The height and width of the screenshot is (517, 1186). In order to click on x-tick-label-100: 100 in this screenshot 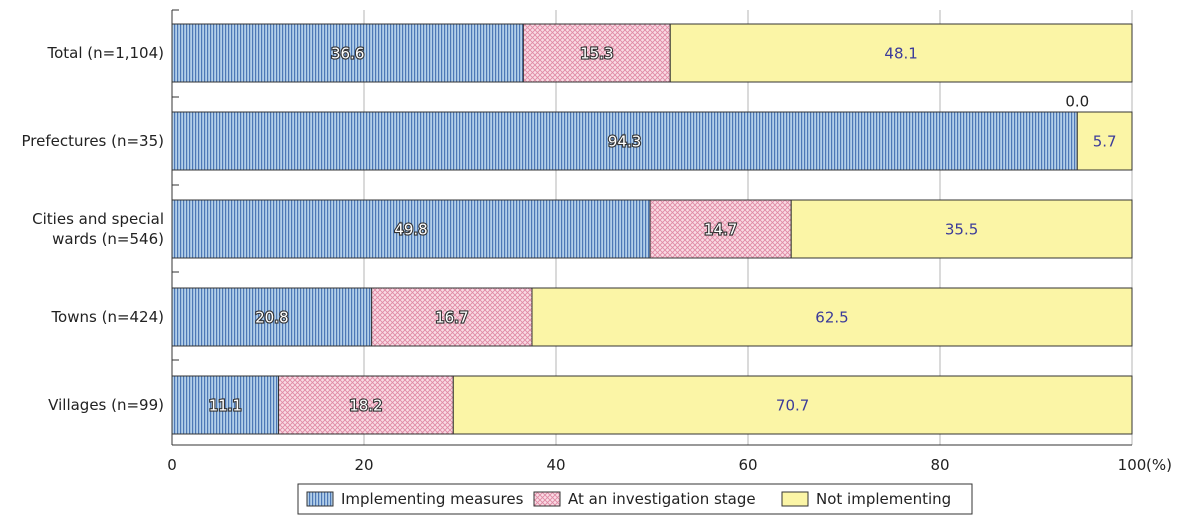, I will do `click(1132, 465)`.